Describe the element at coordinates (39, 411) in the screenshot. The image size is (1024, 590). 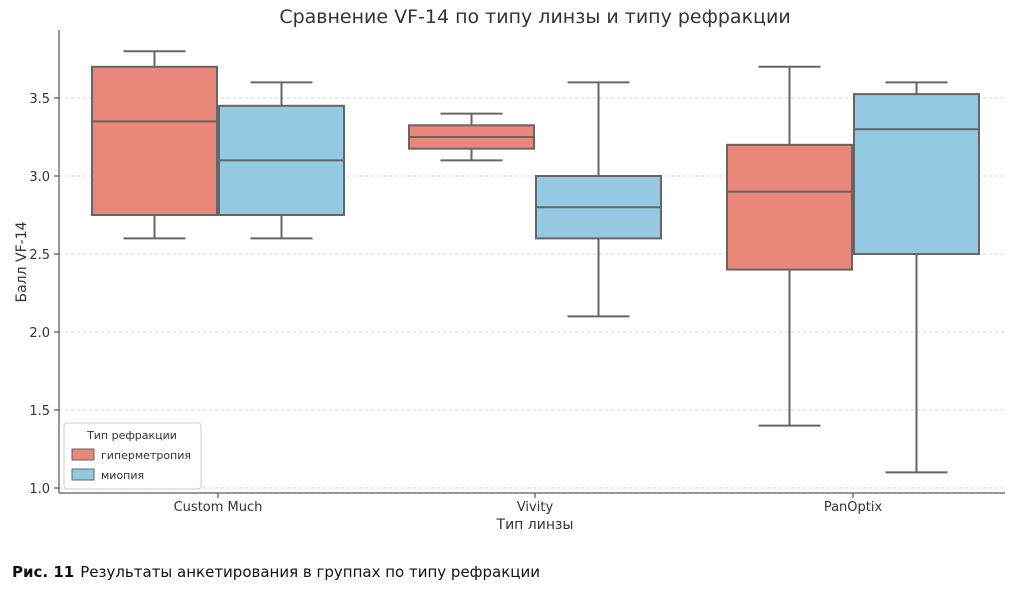
I see `y-tick-label: 1.5` at that location.